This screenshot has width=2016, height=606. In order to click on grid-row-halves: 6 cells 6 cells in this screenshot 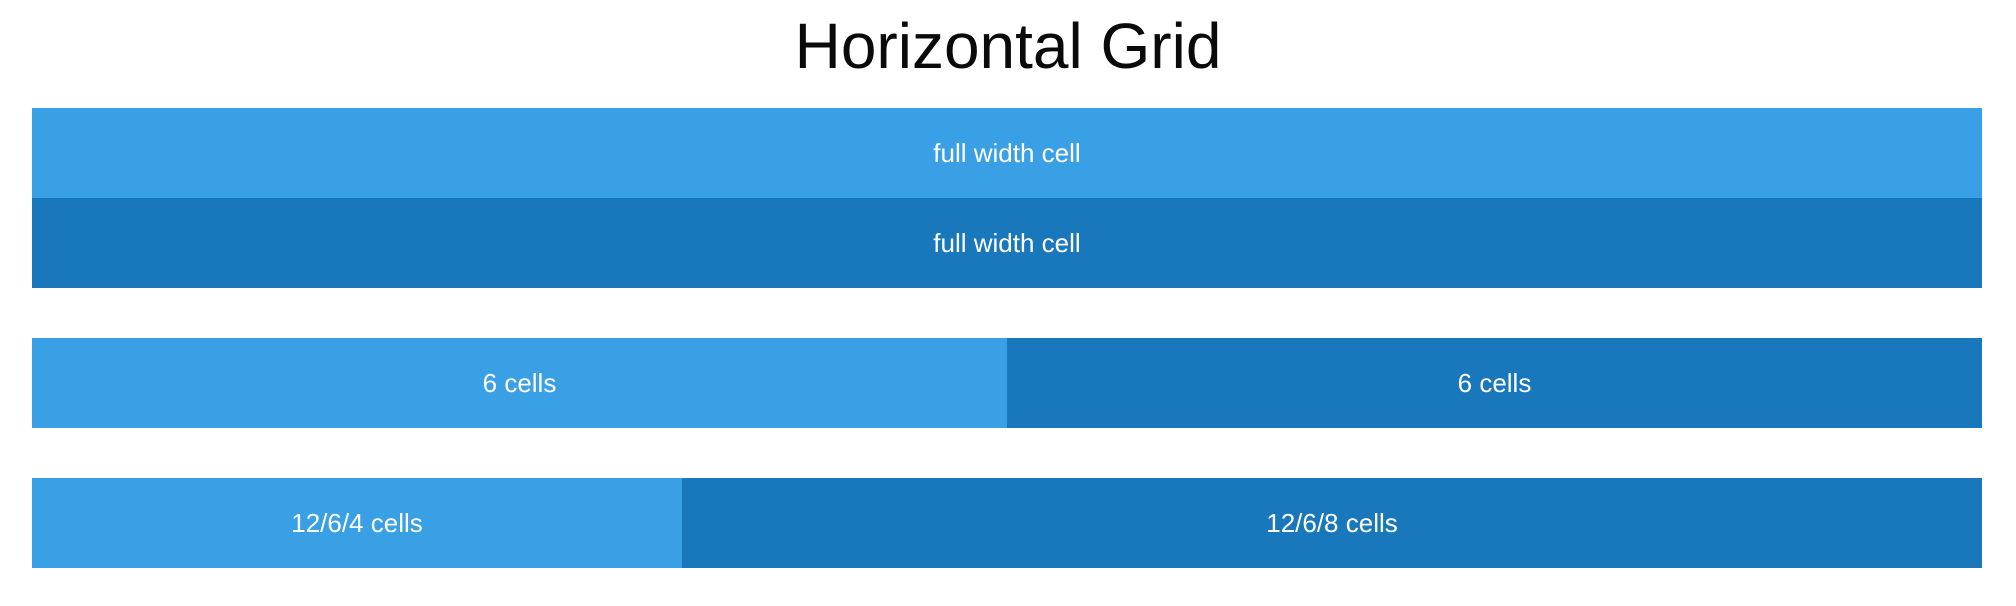, I will do `click(1007, 383)`.